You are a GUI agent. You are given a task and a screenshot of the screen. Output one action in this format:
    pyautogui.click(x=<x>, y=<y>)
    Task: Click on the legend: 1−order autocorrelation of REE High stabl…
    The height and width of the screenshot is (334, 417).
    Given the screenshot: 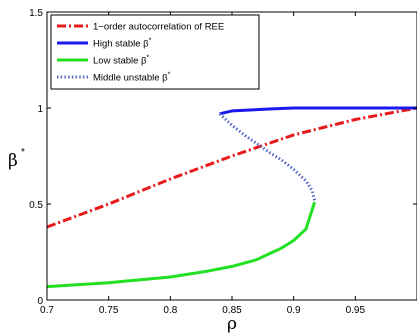 What is the action you would take?
    pyautogui.click(x=155, y=52)
    